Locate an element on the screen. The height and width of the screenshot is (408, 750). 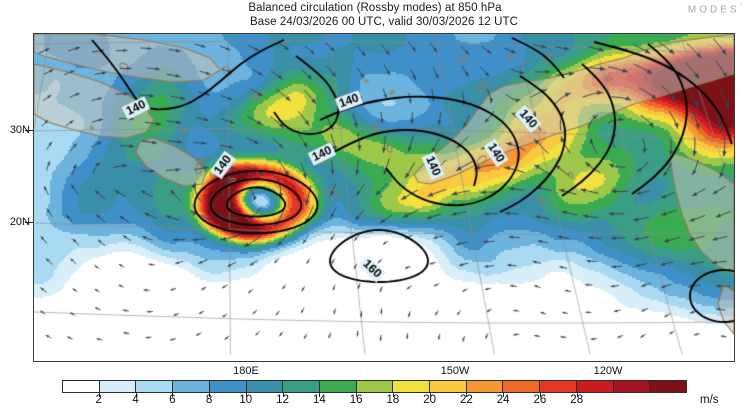
colorbar-label-6: 6 is located at coordinates (172, 400).